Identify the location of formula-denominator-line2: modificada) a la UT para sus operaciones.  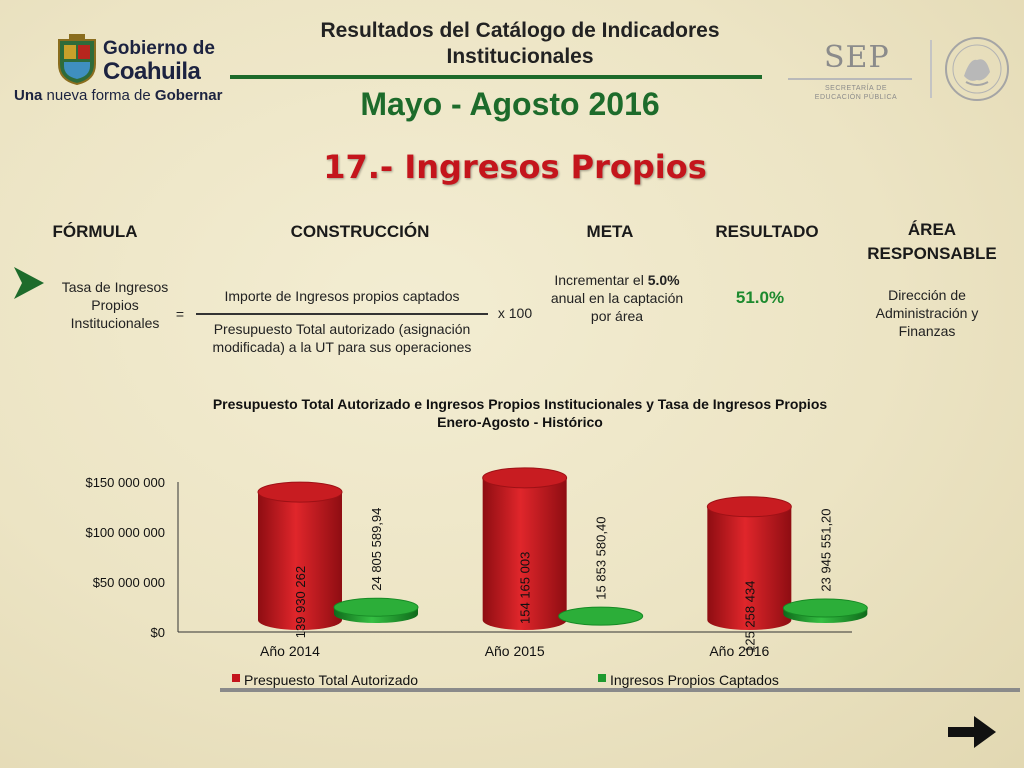
(342, 347).